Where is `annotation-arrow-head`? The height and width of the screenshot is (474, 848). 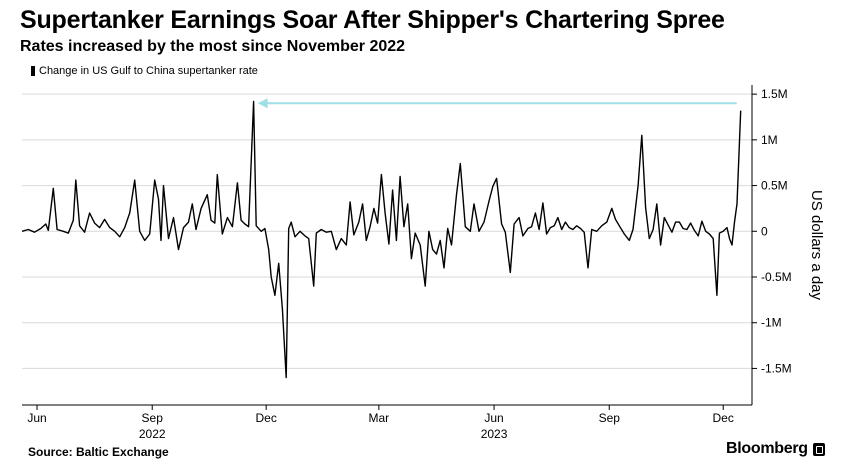 annotation-arrow-head is located at coordinates (262, 103).